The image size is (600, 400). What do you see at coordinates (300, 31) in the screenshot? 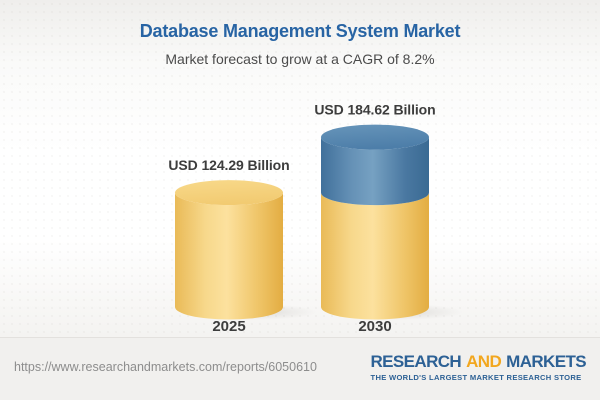
I see `page-title: Database Management System Market` at bounding box center [300, 31].